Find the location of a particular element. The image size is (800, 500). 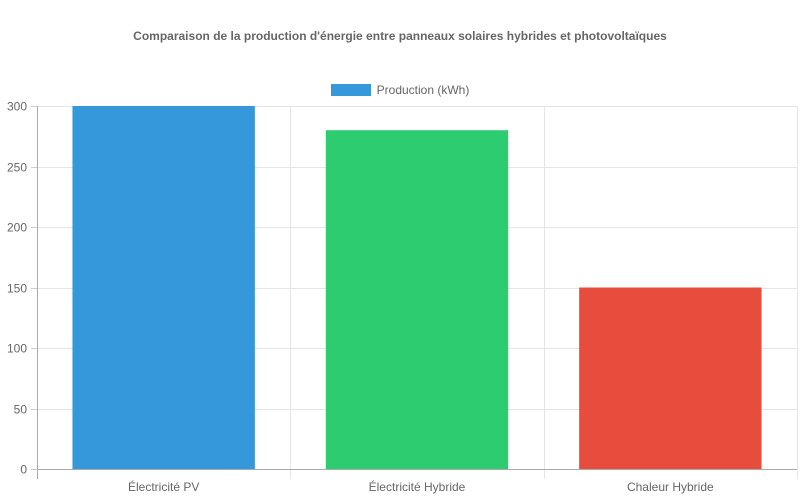

y-tick-label: 300 is located at coordinates (17, 107).